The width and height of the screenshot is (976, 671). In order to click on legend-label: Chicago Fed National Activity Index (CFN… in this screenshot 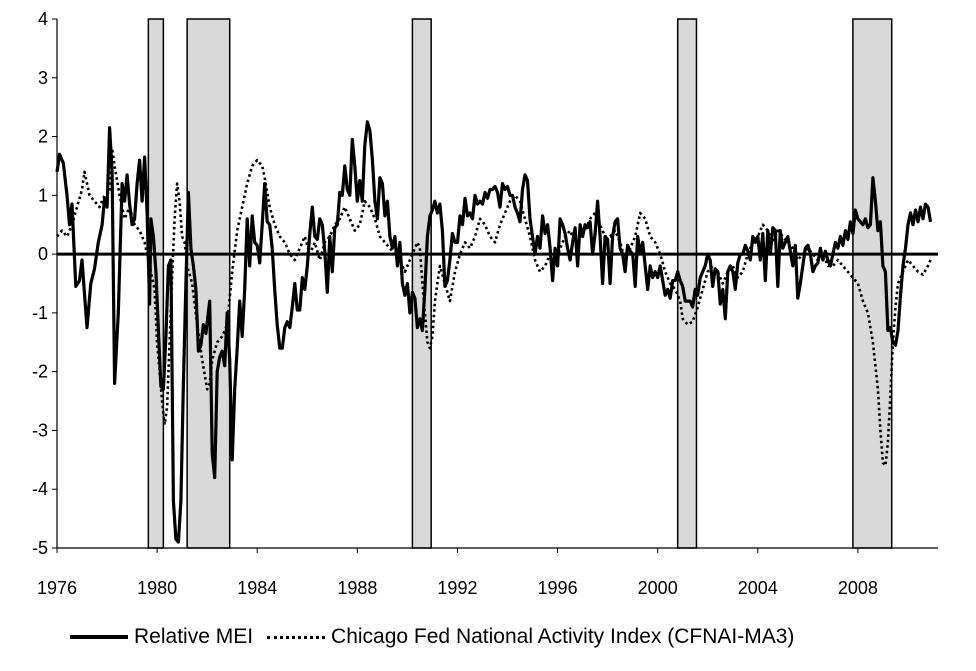, I will do `click(563, 636)`.